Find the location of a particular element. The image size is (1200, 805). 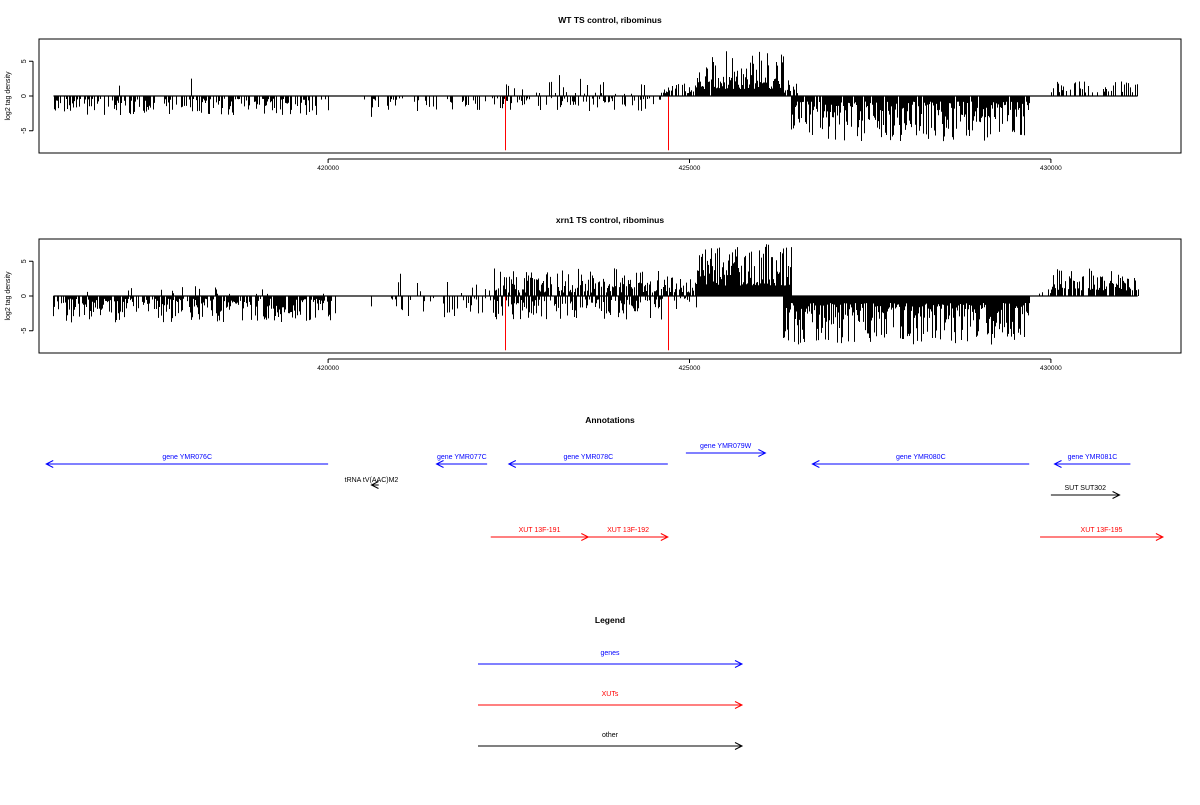

xrn1-y-axis-label: log2 tag density is located at coordinates (8, 296).